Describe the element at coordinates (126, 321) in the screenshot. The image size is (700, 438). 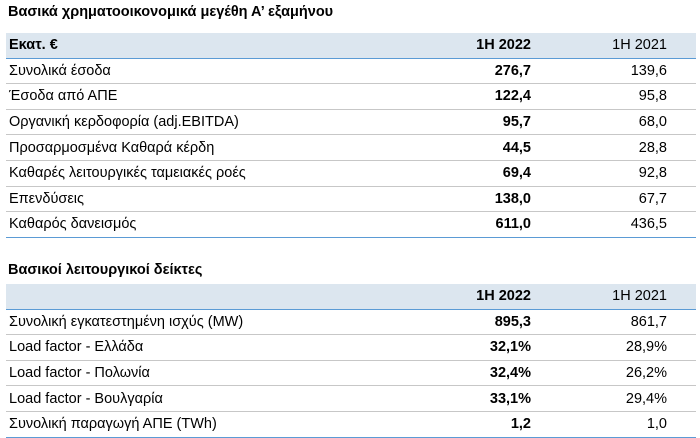
I see `row-label: Συνολική εγκατεστημένη ισχύς (MW)` at that location.